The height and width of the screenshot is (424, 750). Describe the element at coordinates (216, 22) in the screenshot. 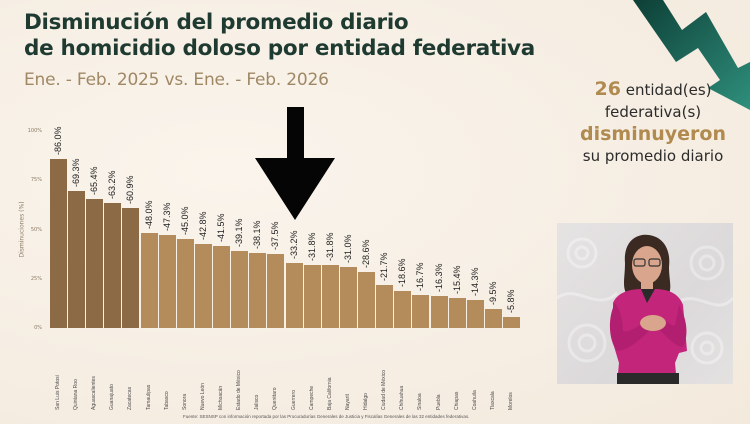

I see `title-line-1: Disminución del promedio diario` at that location.